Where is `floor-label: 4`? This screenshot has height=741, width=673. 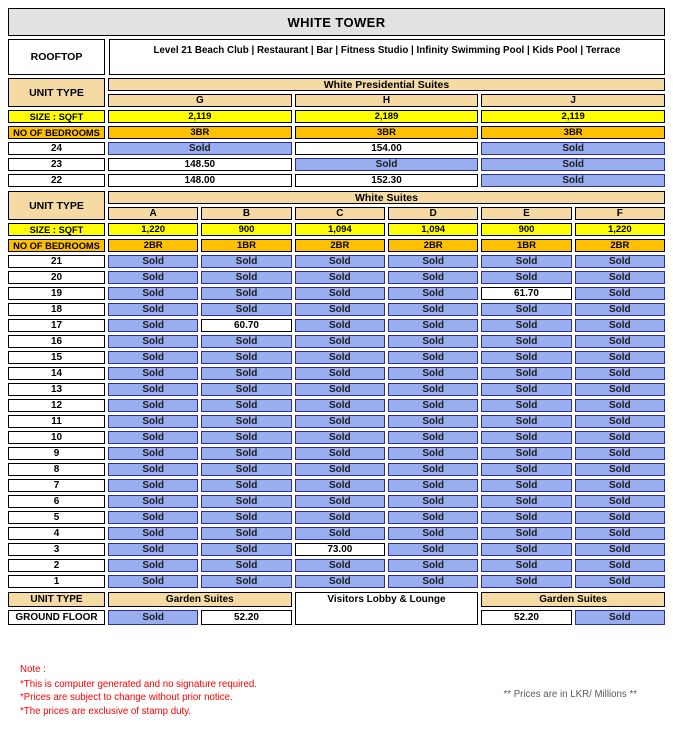
floor-label: 4 is located at coordinates (56, 533).